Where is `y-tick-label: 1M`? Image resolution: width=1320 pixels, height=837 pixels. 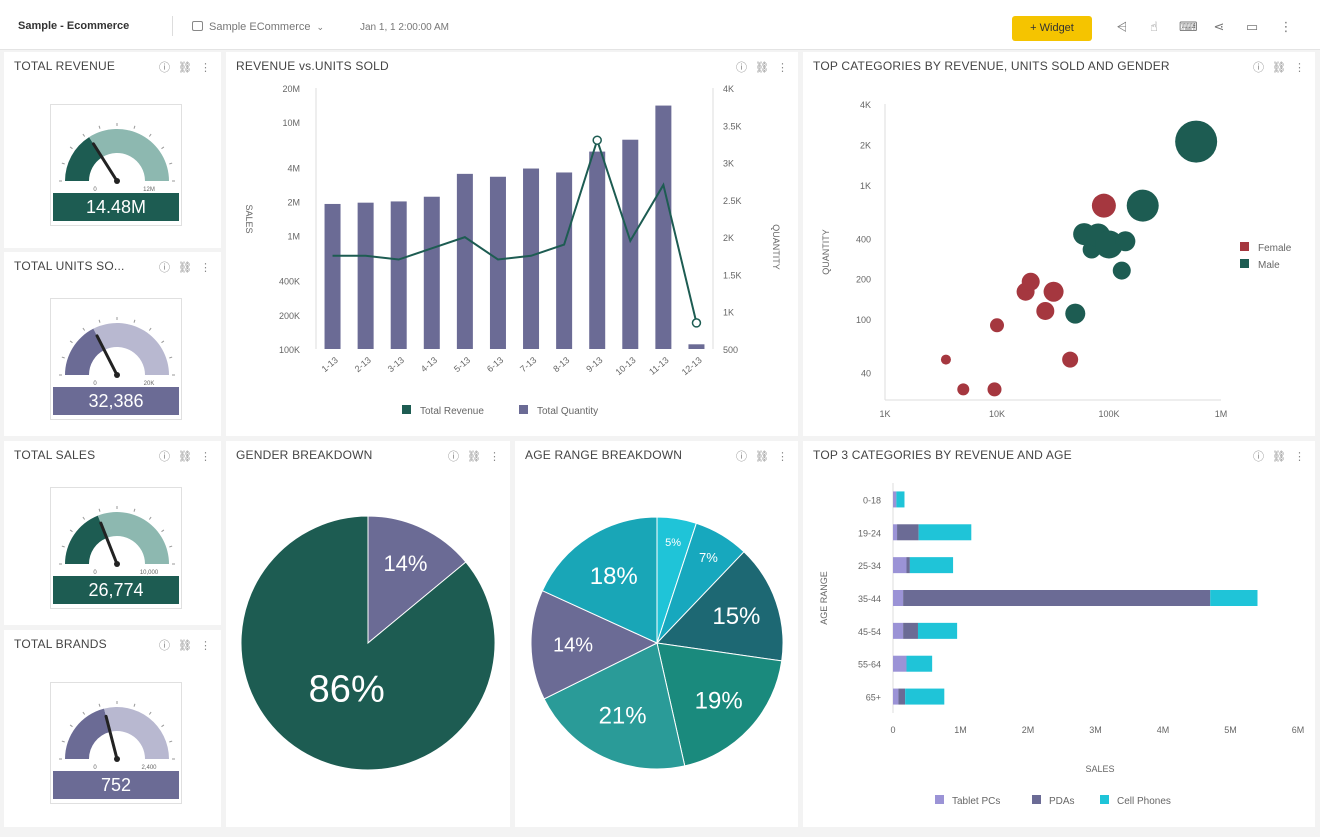 y-tick-label: 1M is located at coordinates (293, 237).